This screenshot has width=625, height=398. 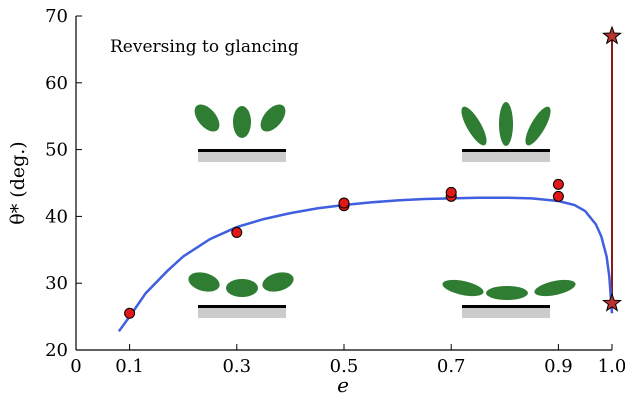 I want to click on x-tick-label: 0.5, so click(x=344, y=366).